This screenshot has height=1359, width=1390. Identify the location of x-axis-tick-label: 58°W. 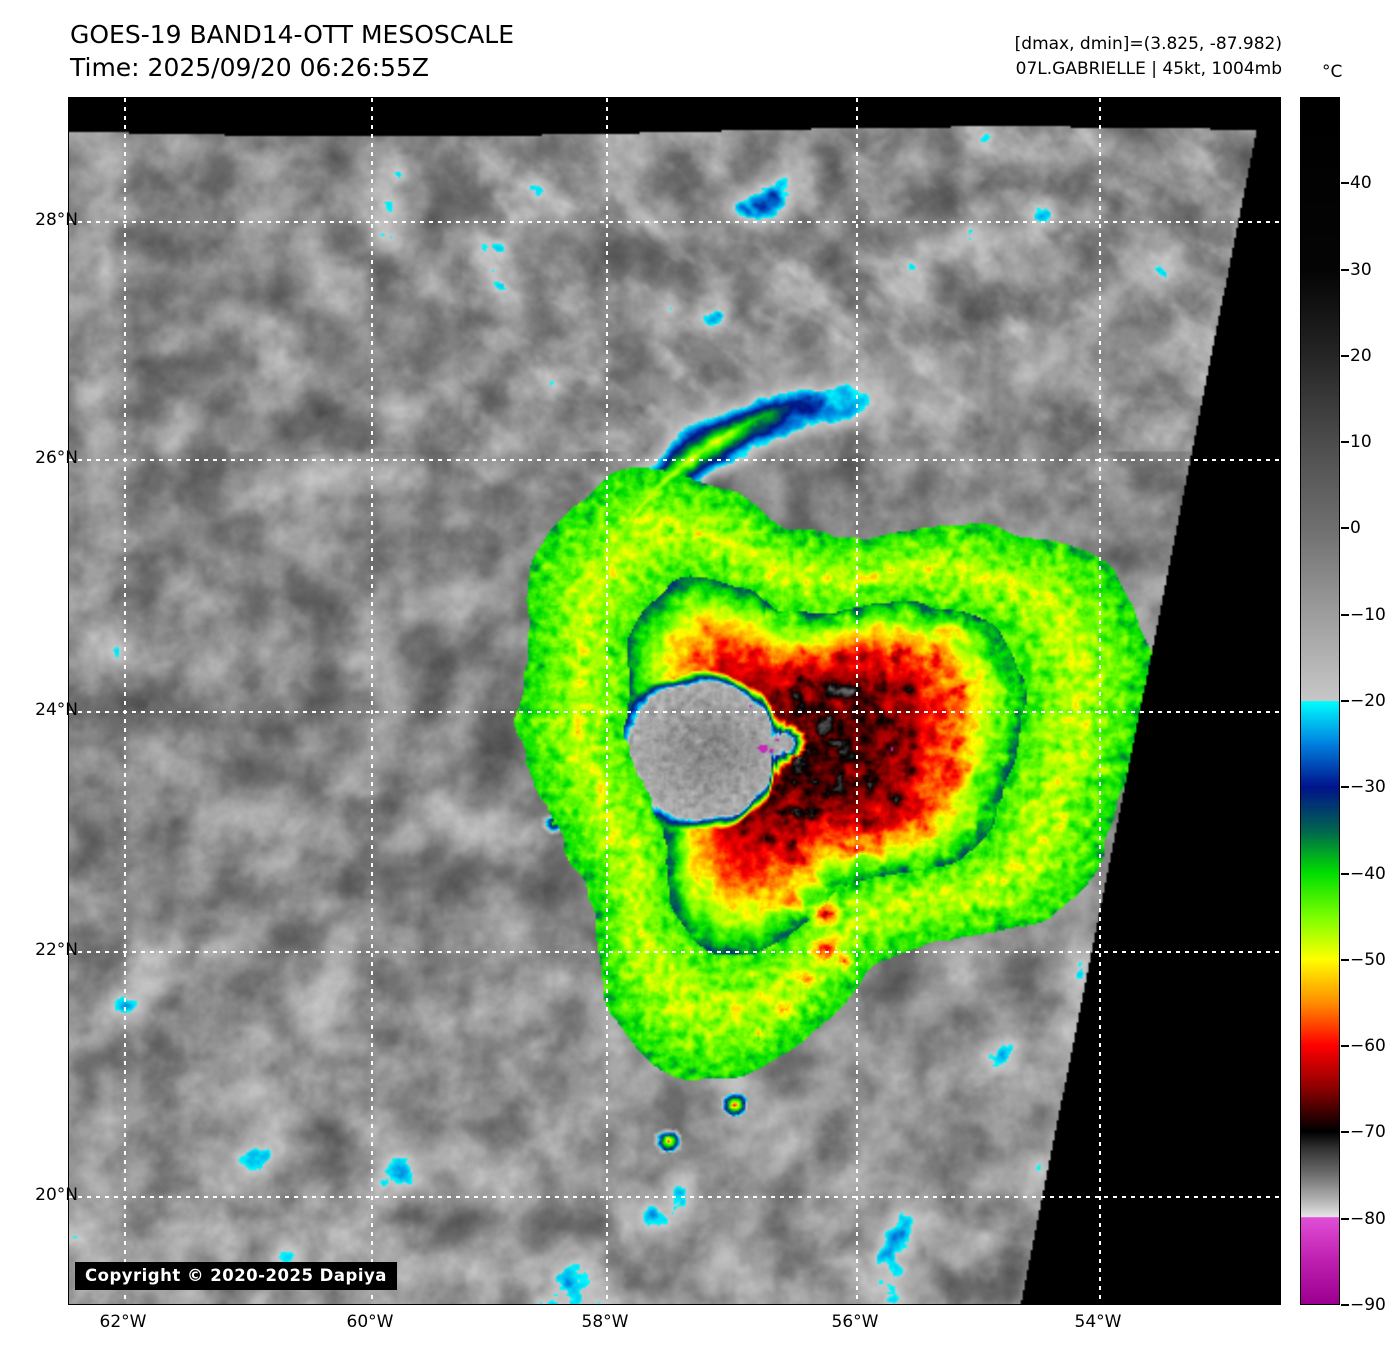
(605, 1322).